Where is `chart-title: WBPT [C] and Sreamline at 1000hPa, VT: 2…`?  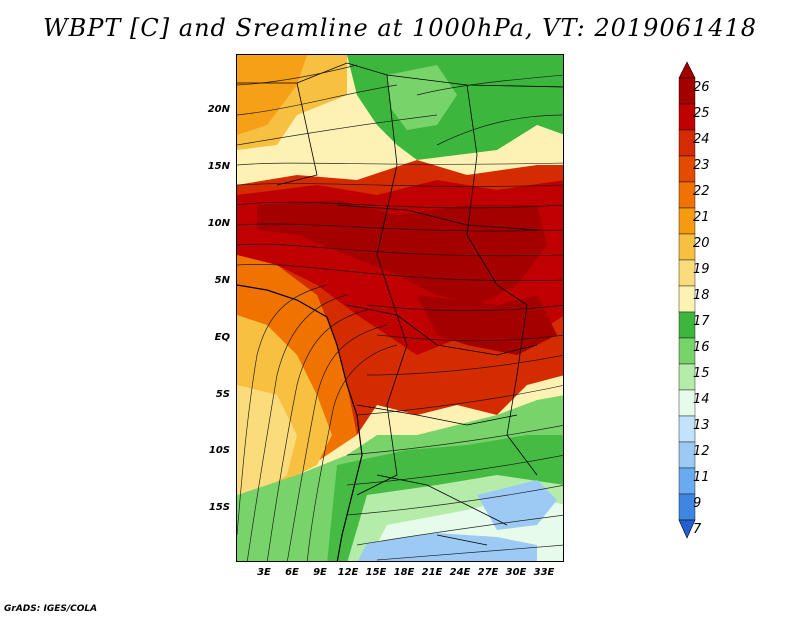 chart-title: WBPT [C] and Sreamline at 1000hPa, VT: 2… is located at coordinates (400, 28).